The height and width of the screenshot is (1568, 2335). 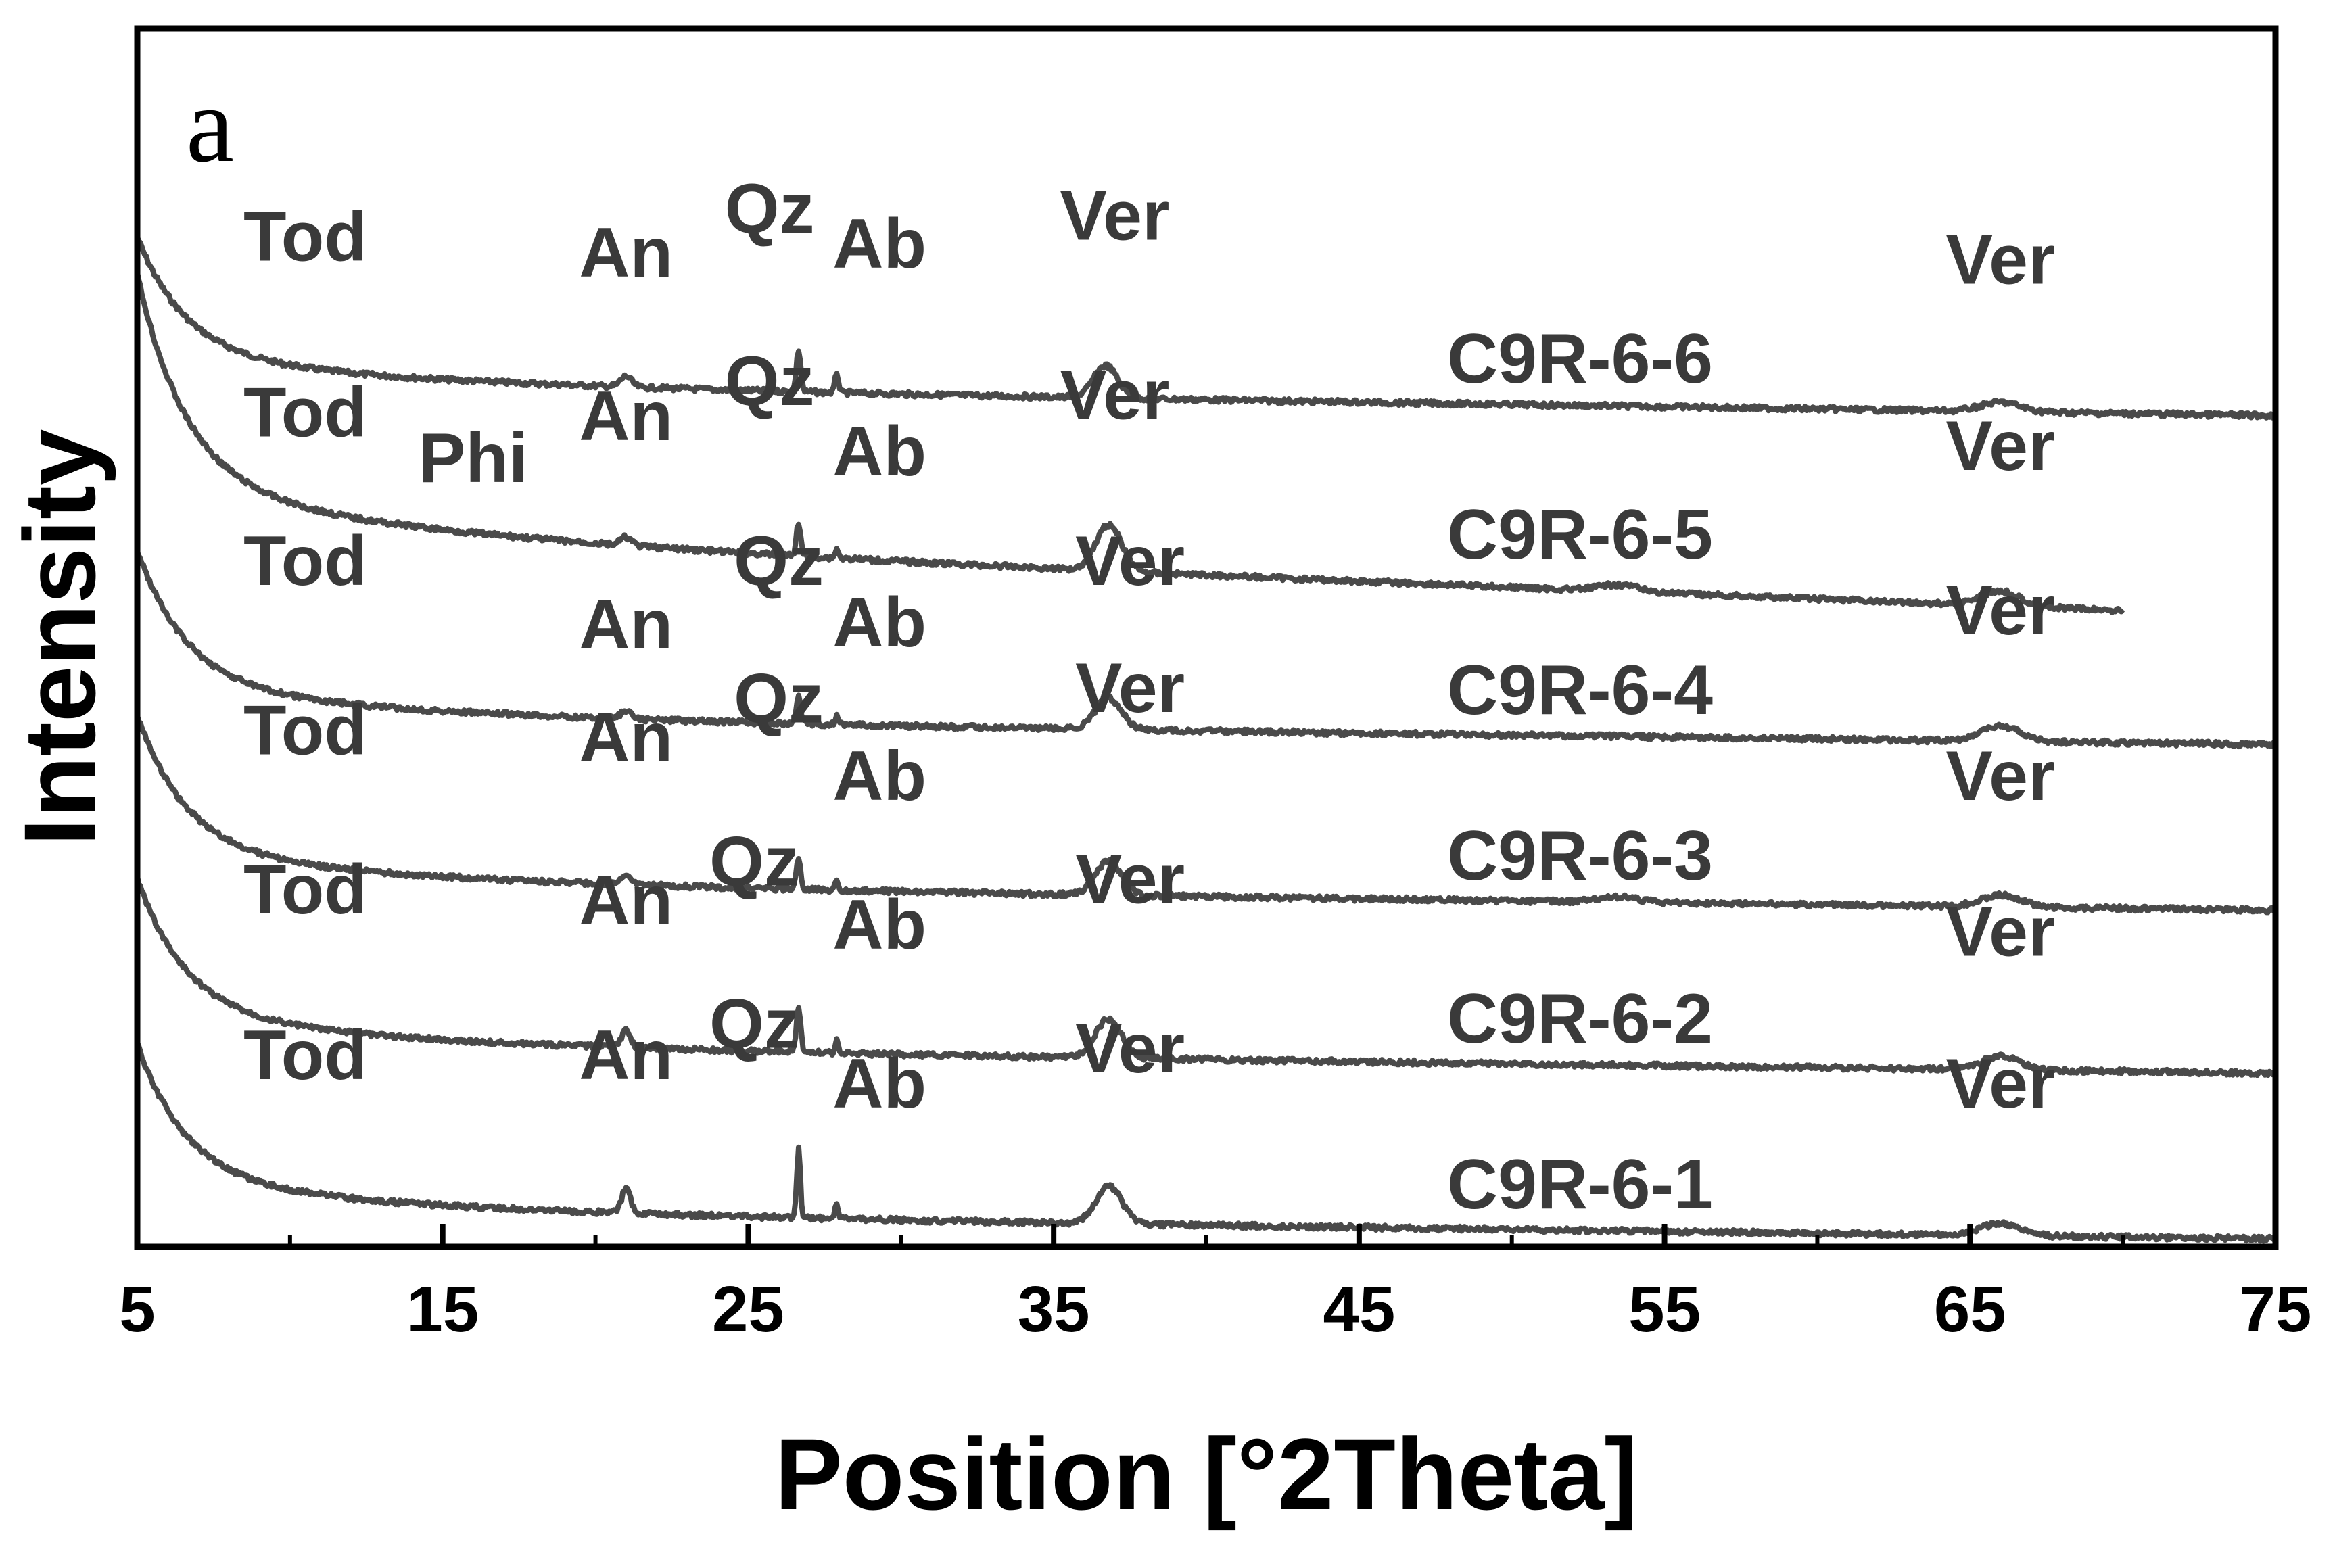 I want to click on x-tick-label: 45, so click(x=1359, y=1309).